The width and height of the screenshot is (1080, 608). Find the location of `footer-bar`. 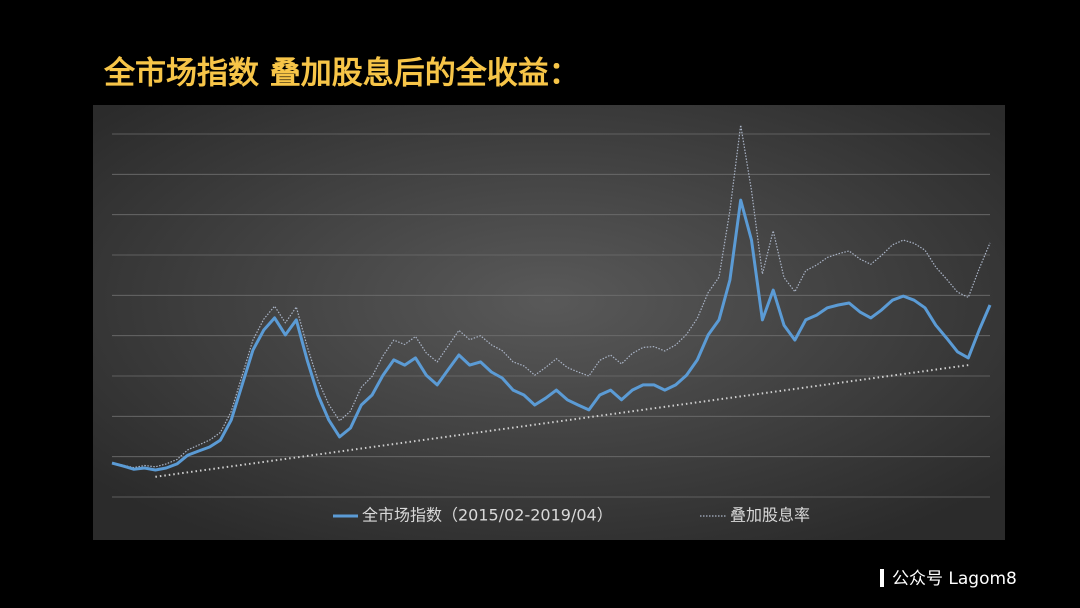

footer-bar is located at coordinates (882, 578).